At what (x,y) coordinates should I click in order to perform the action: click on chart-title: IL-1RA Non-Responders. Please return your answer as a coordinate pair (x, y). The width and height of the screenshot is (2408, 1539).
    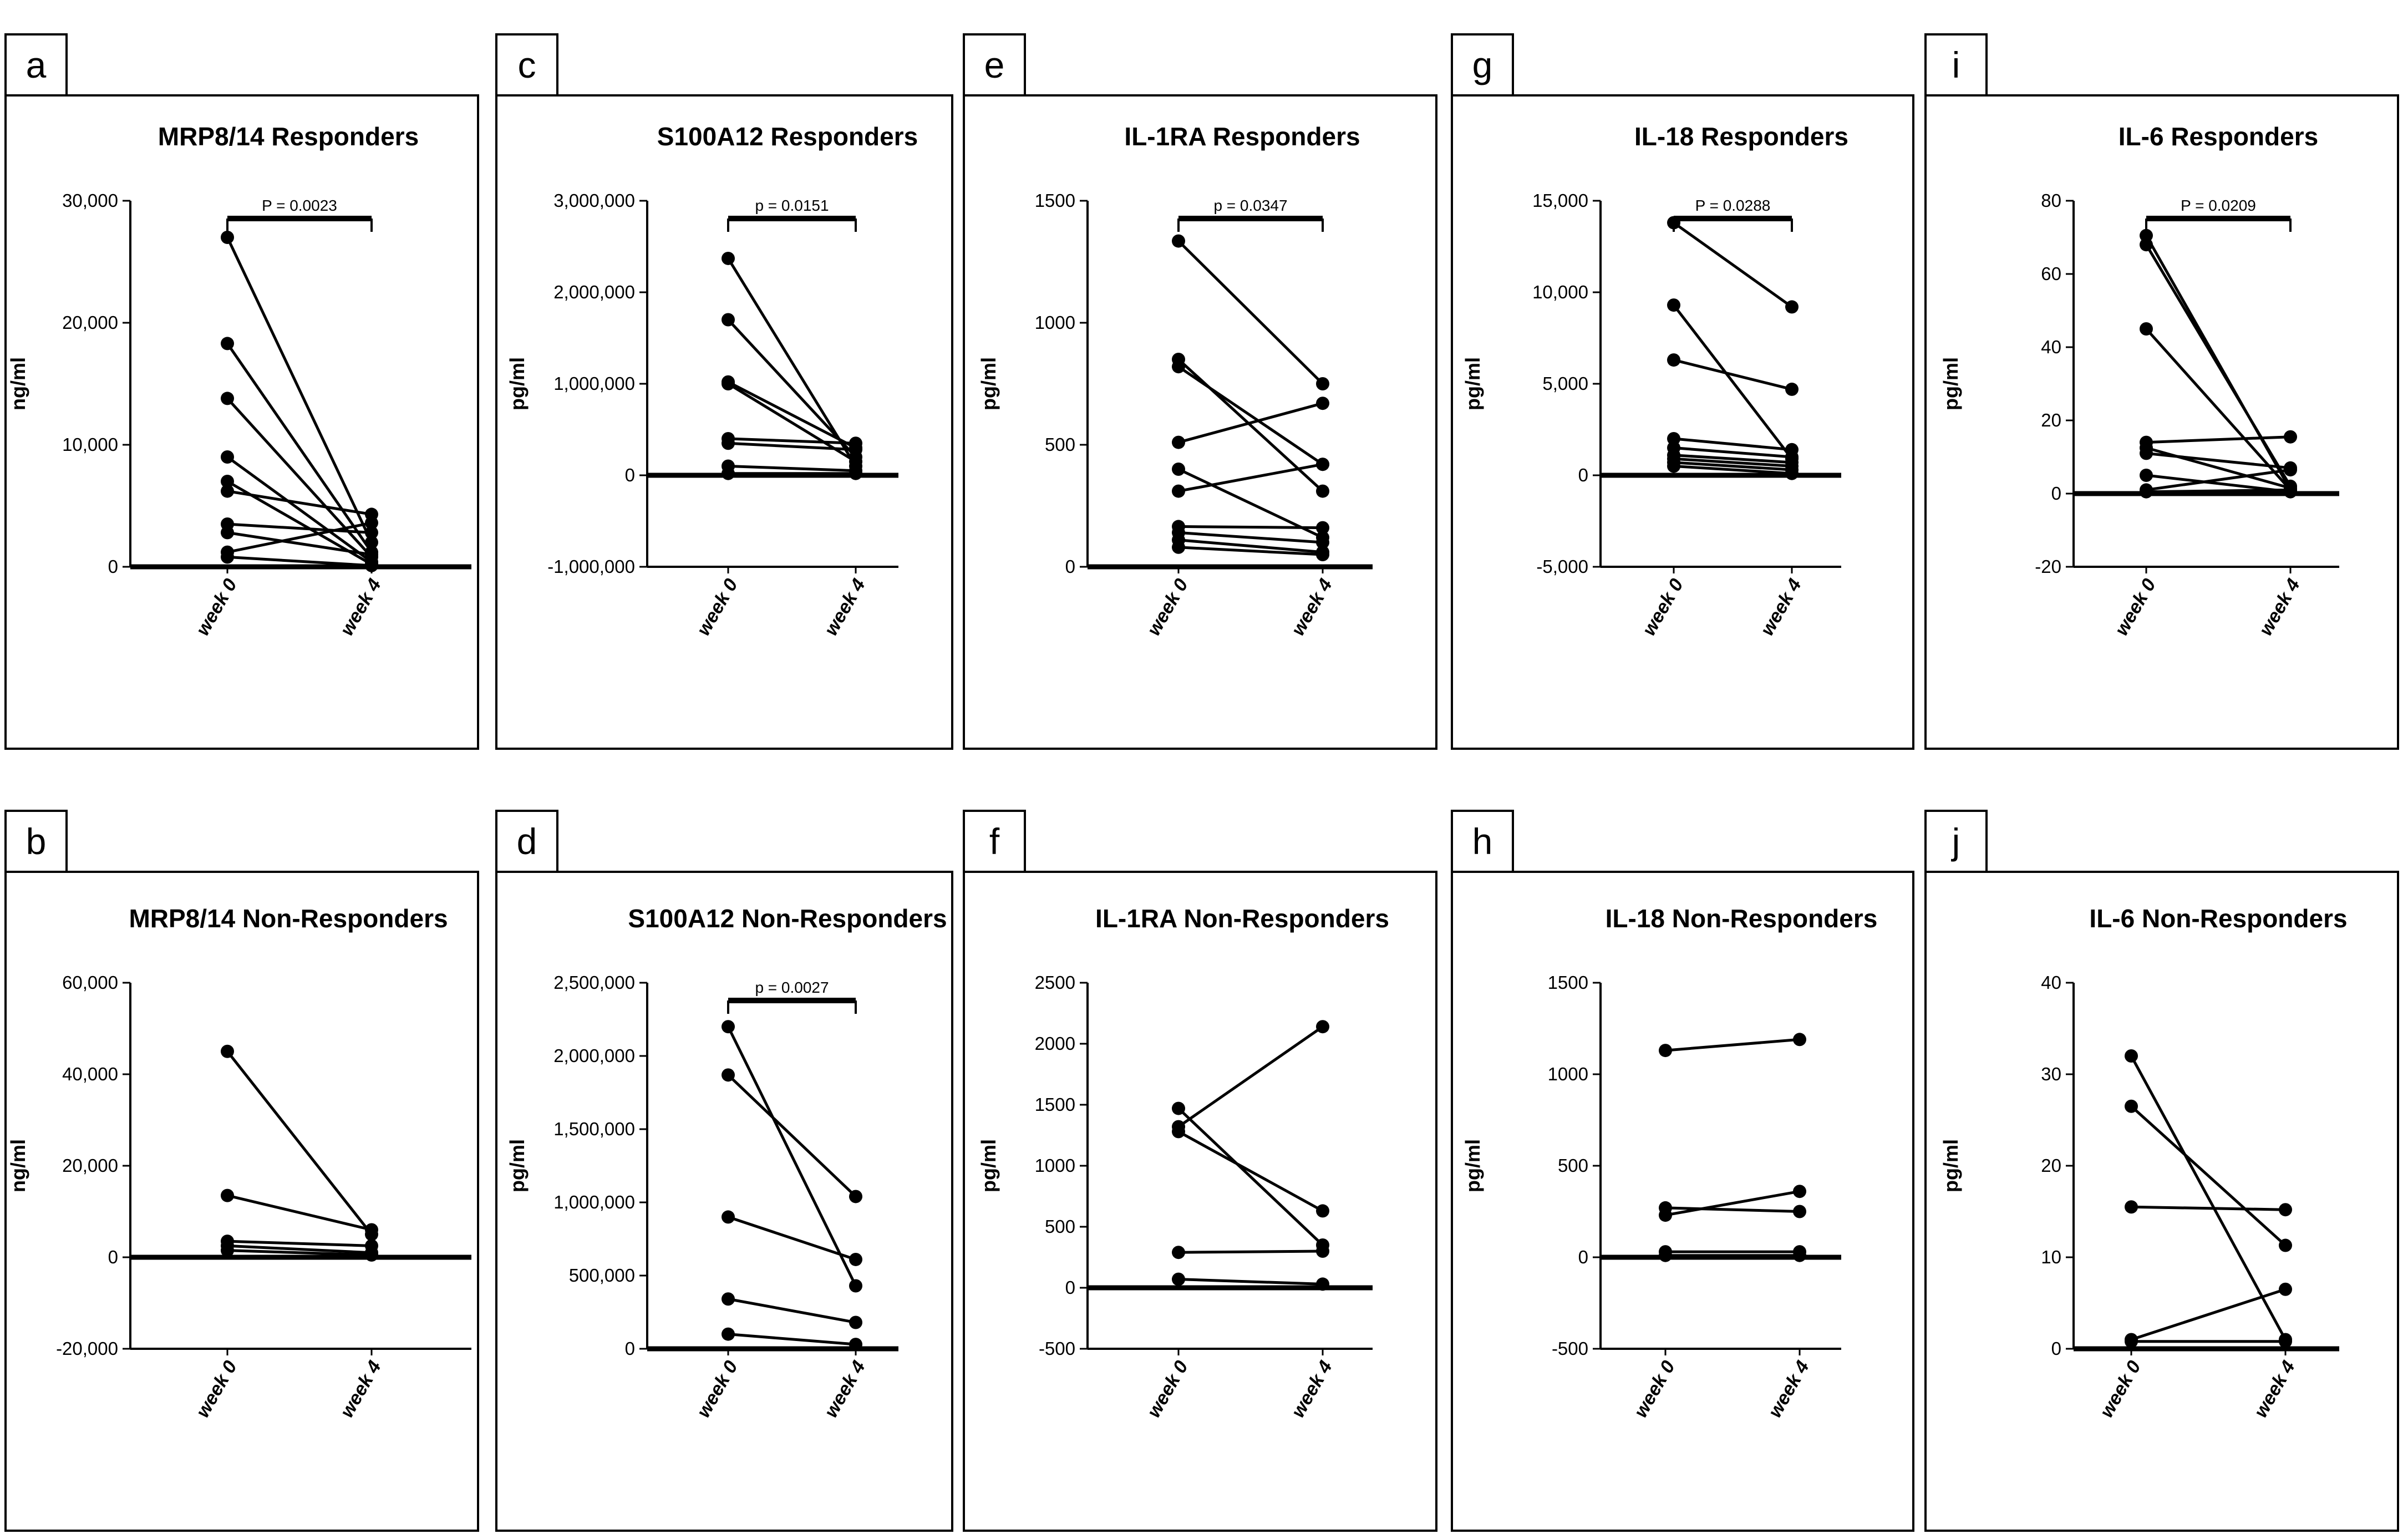
    Looking at the image, I should click on (1242, 918).